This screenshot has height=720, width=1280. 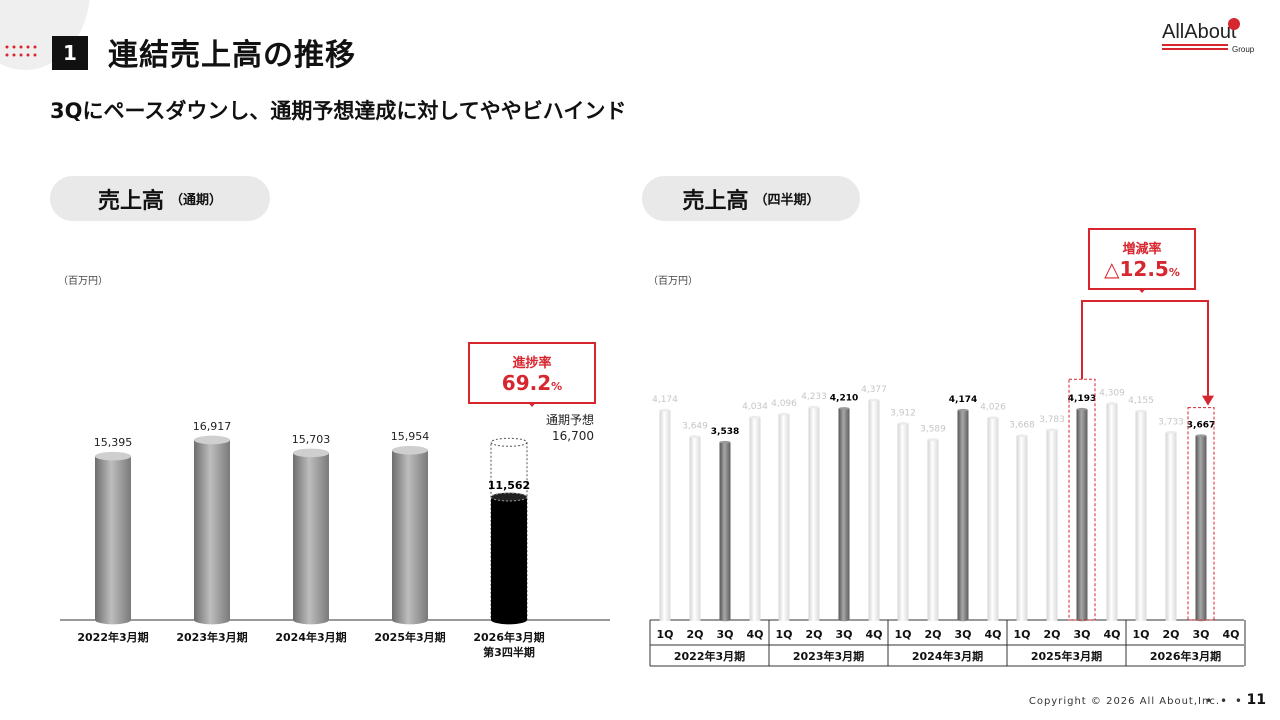 I want to click on annual-category-label-0-0: 2022年3月期, so click(x=112, y=637).